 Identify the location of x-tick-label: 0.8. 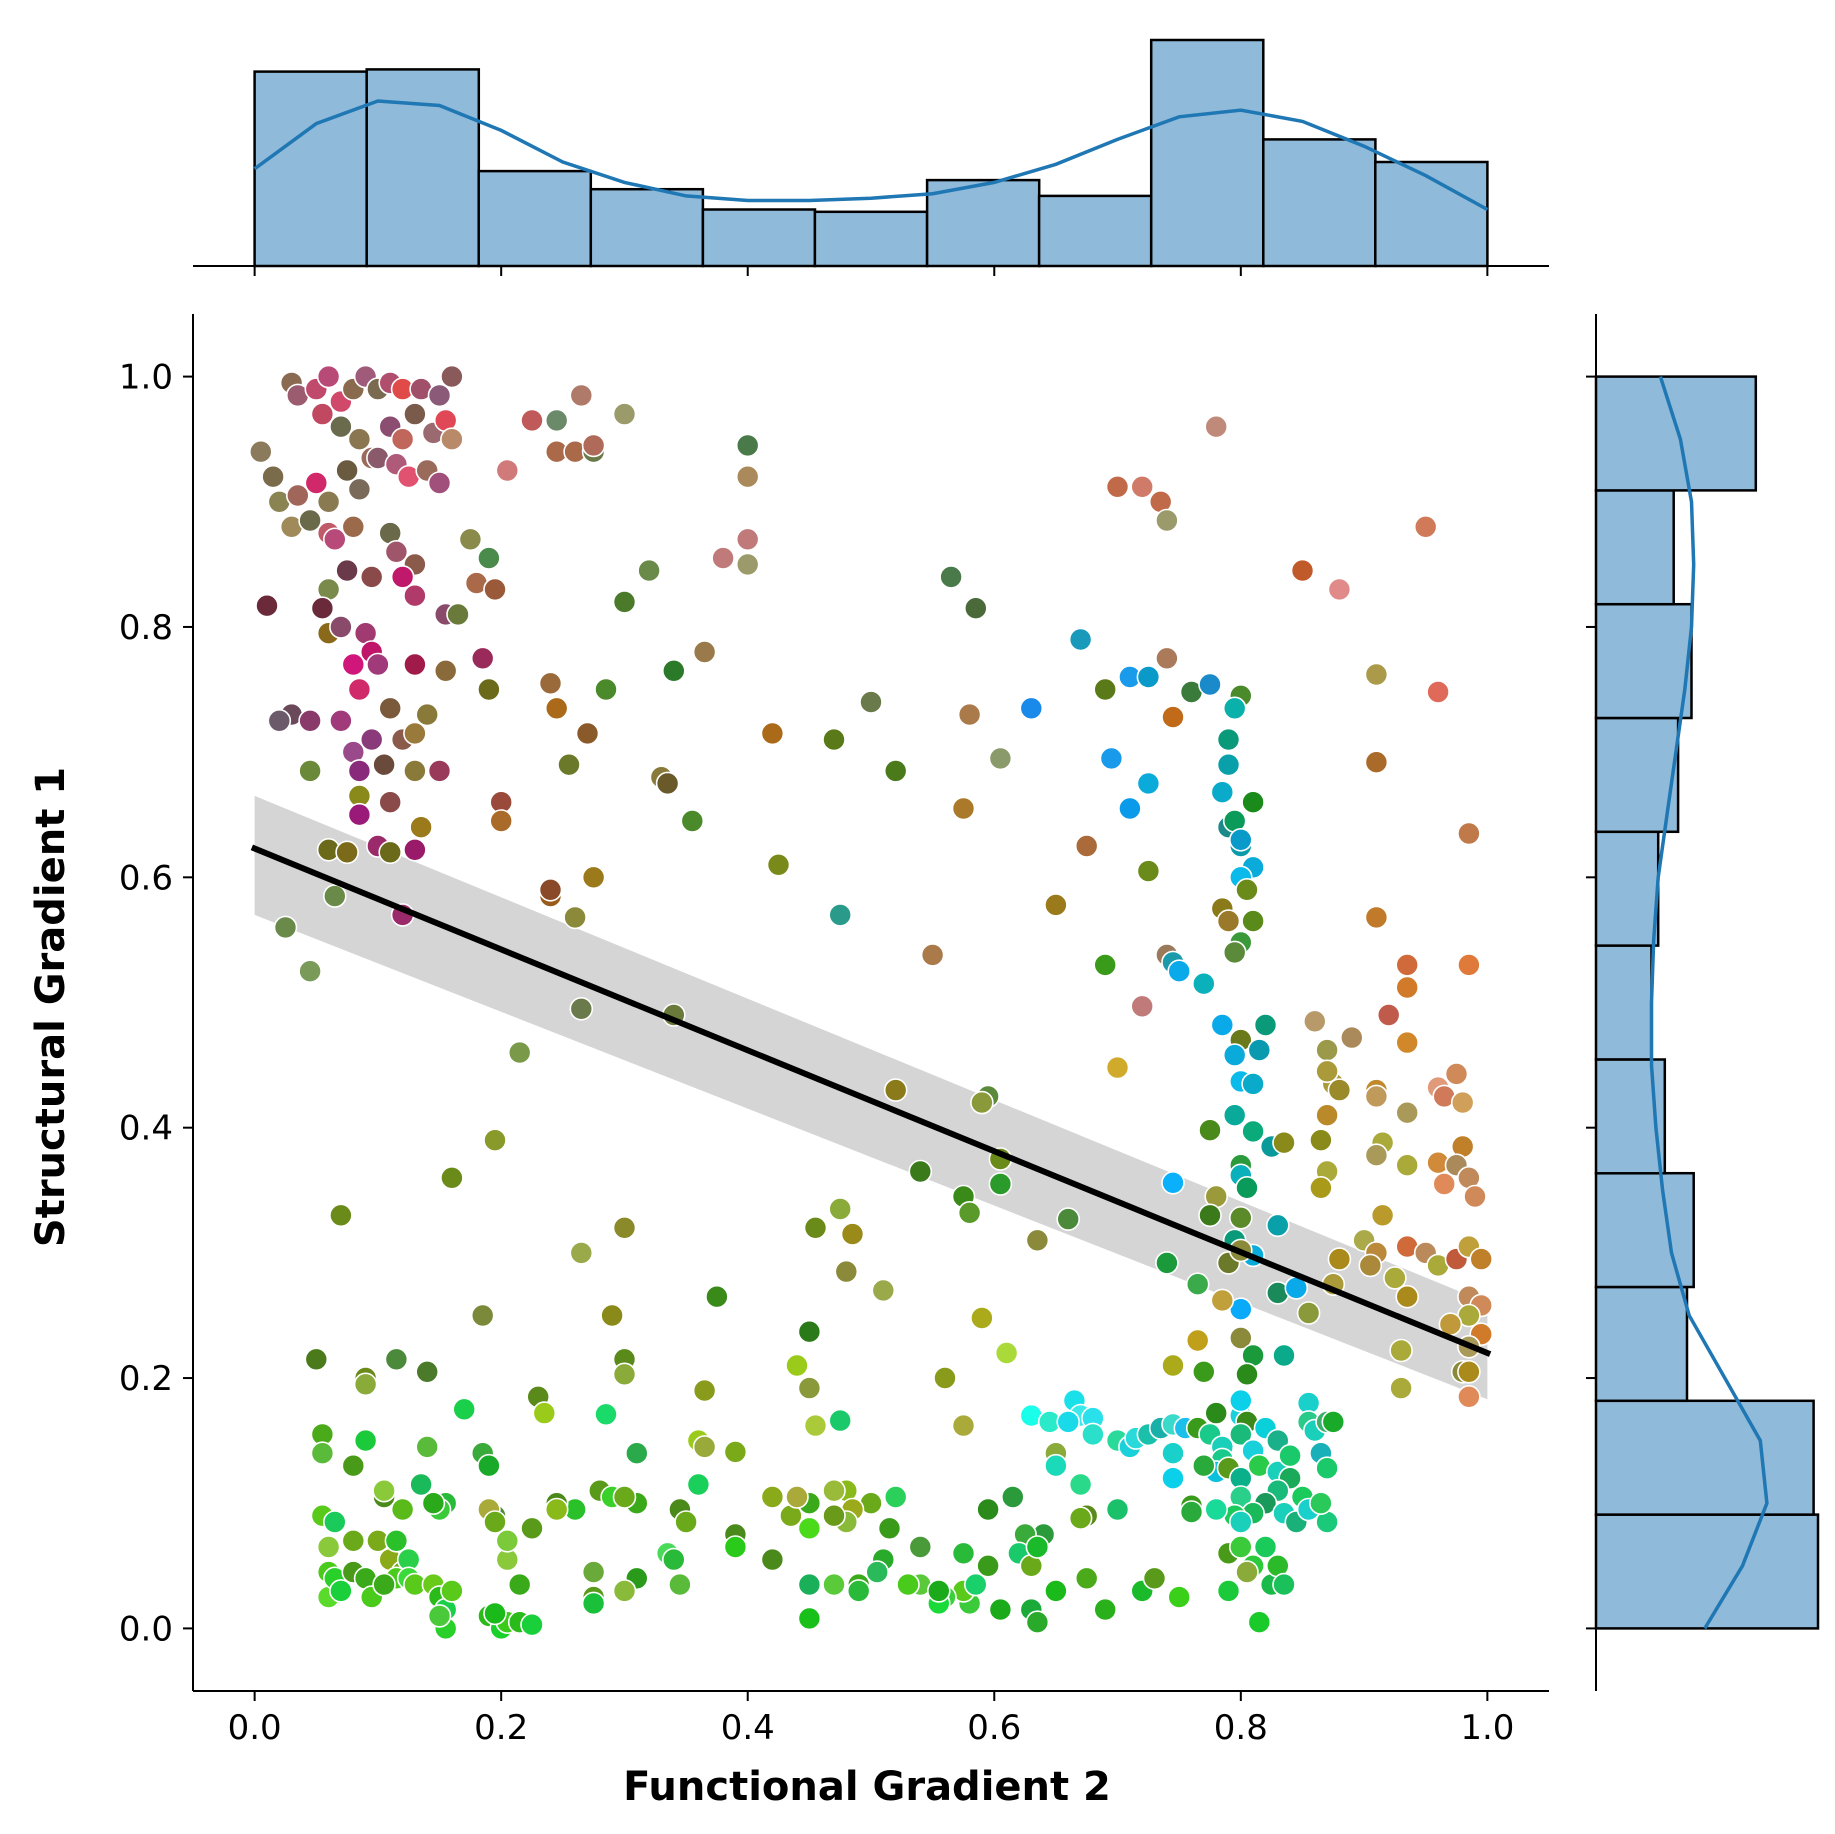
(1241, 1728).